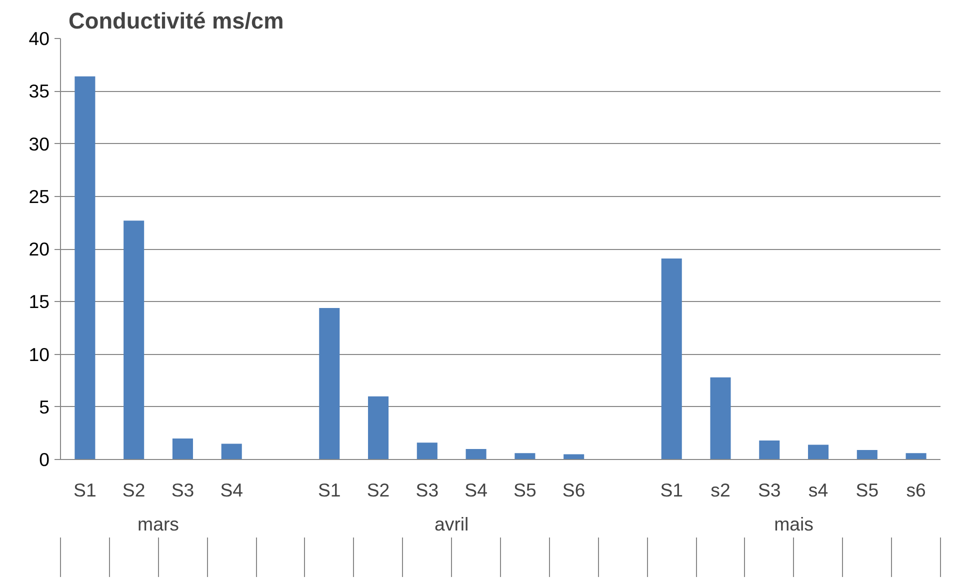  I want to click on y-tick-label: 10, so click(39, 354).